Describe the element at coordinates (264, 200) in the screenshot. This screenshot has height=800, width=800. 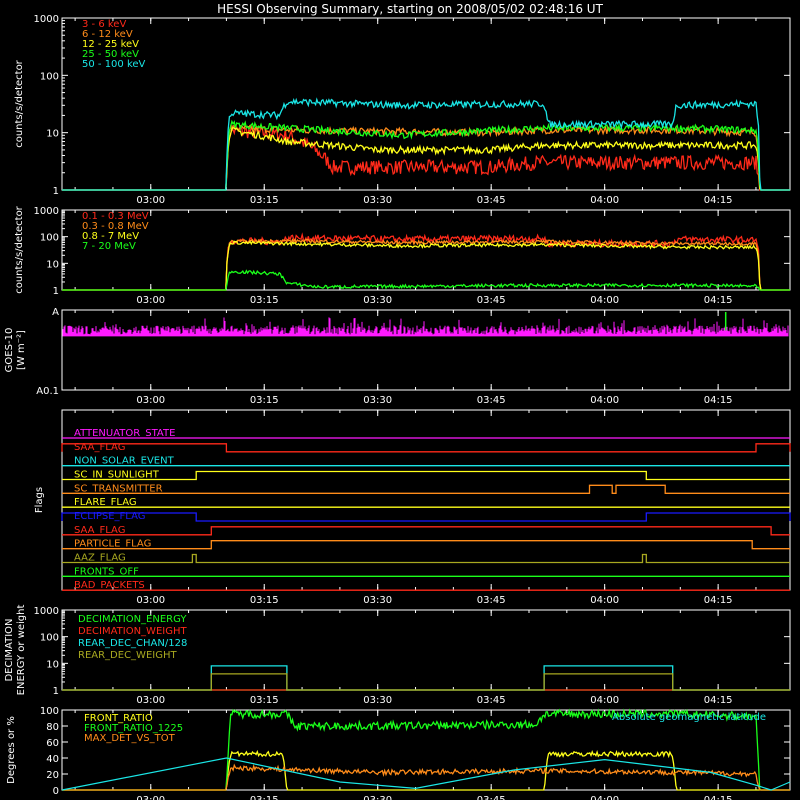
I see `lightcurves-xtick-label: 03:15` at that location.